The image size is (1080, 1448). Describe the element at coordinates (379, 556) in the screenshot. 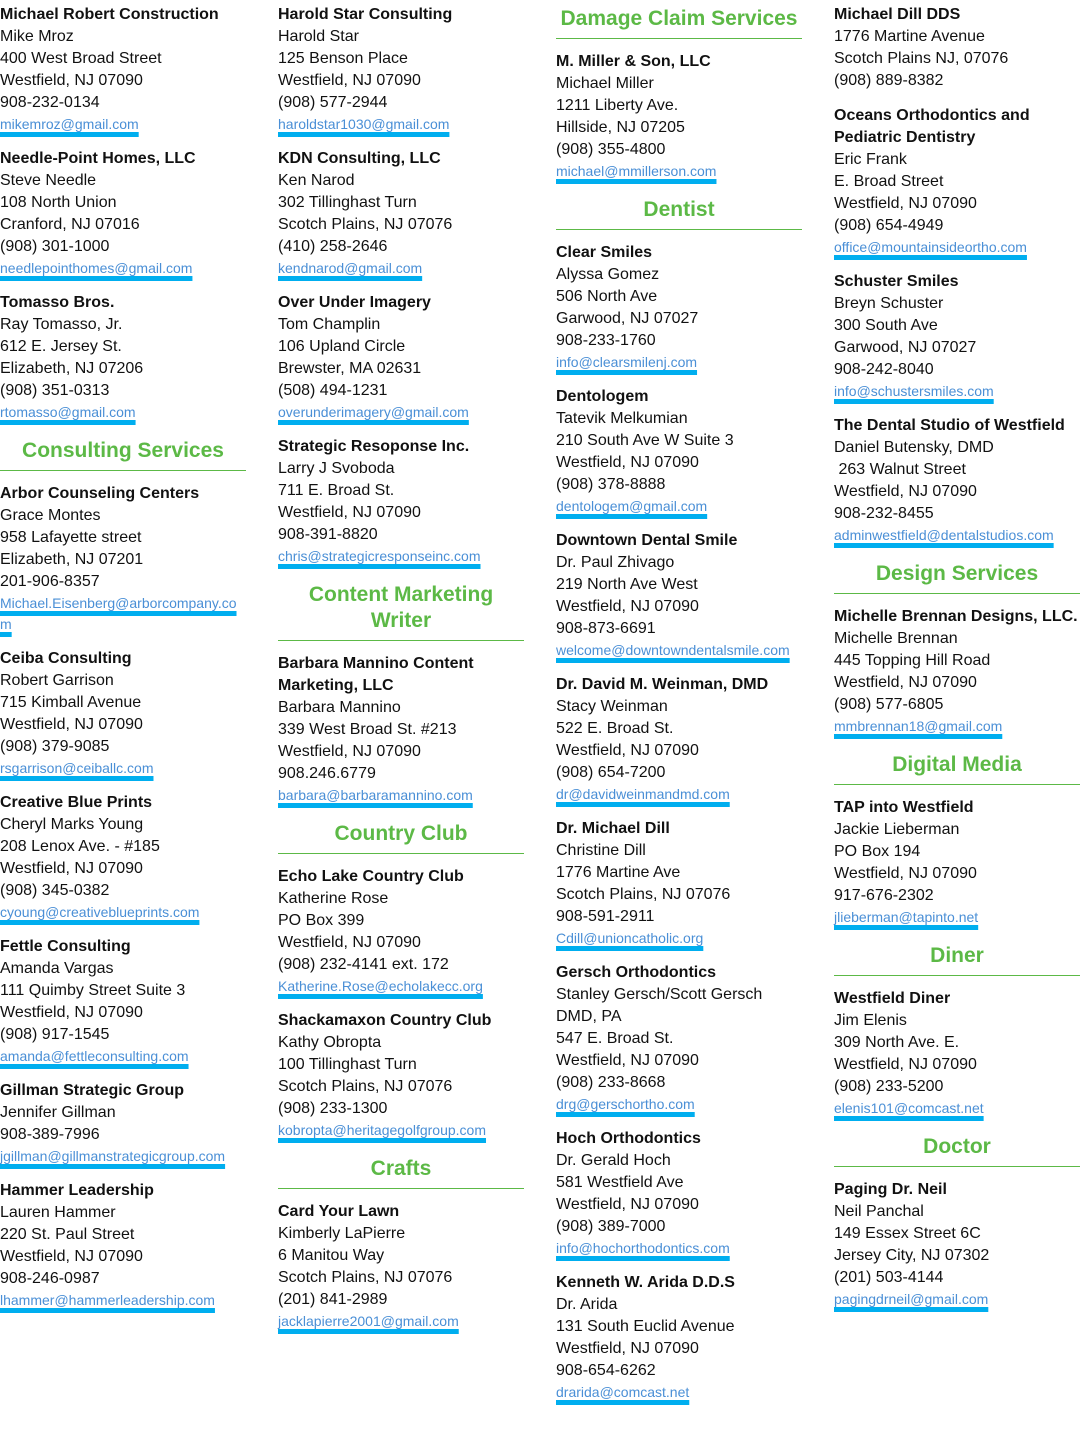

I see `email-link: chris@strategicresponseinc.com` at that location.